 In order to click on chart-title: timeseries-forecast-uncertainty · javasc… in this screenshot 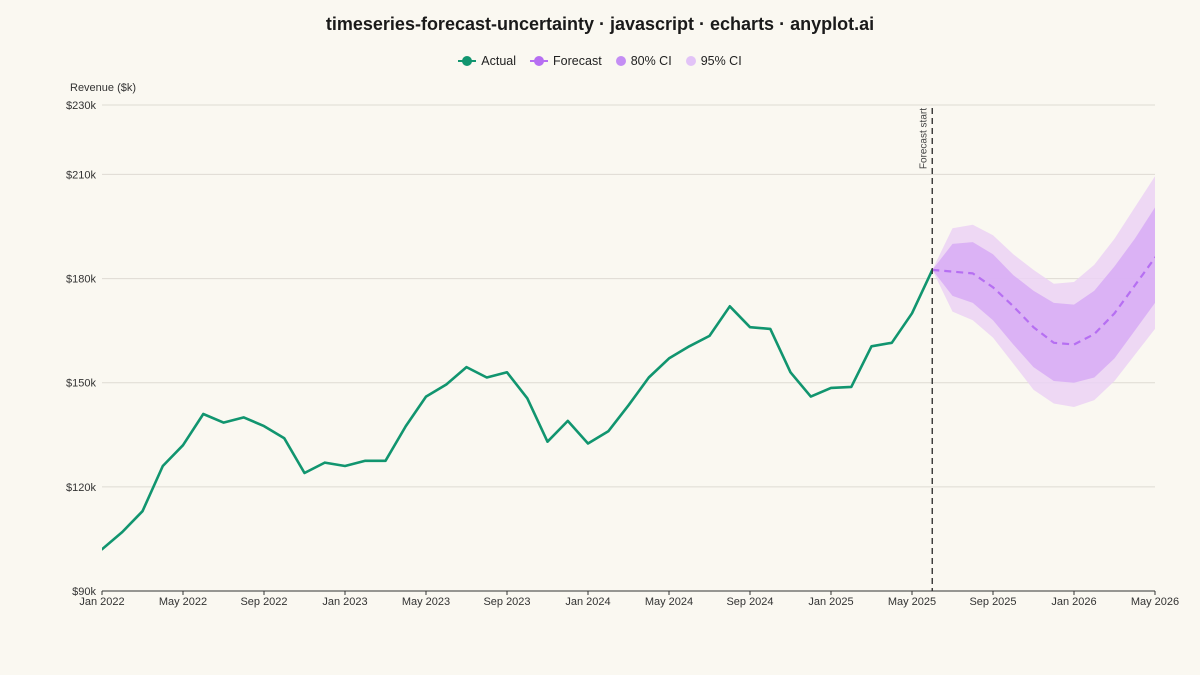, I will do `click(600, 24)`.